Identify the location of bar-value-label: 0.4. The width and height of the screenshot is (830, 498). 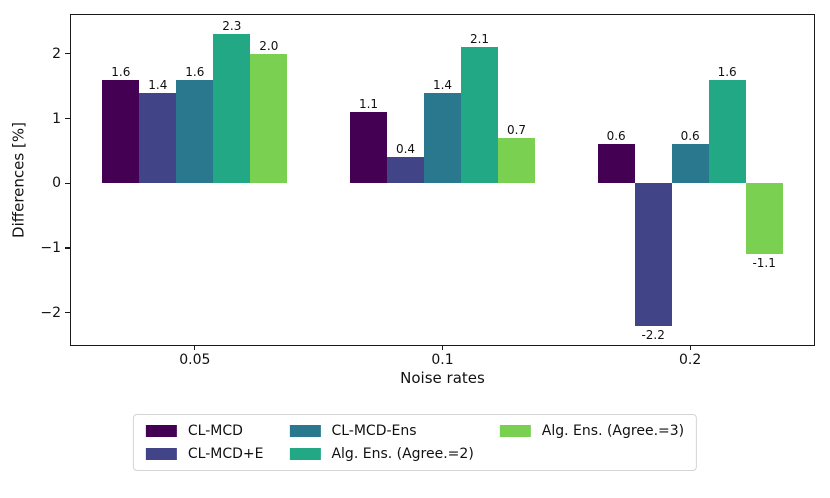
(405, 149).